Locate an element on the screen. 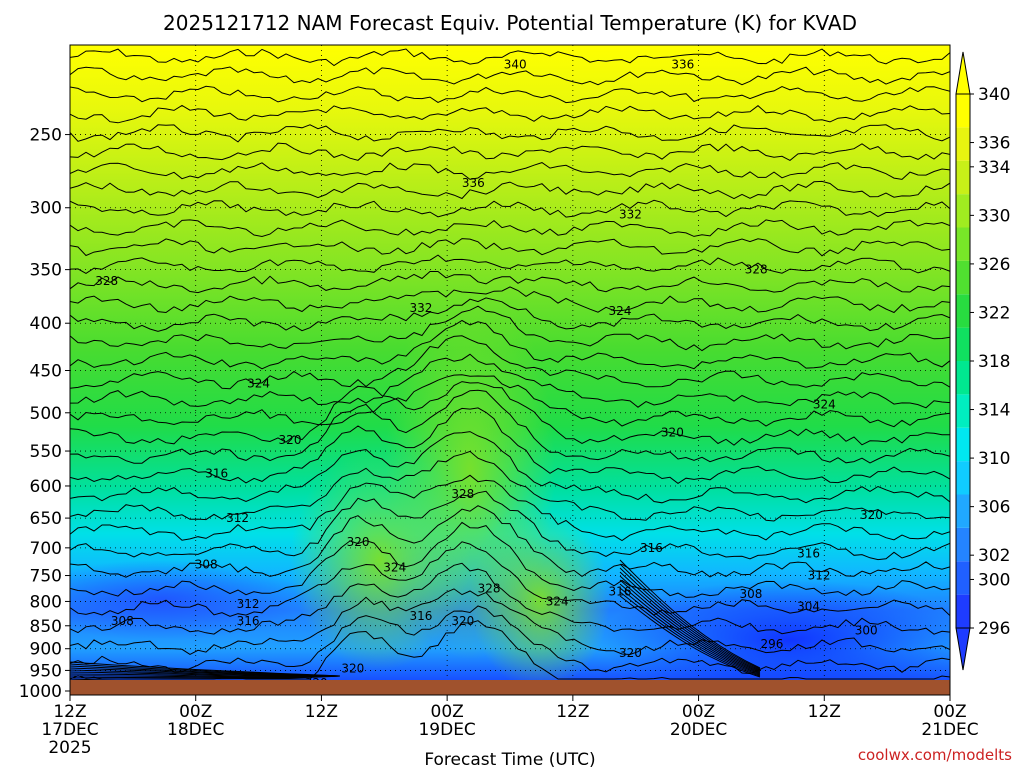  colorbar-label: 340 is located at coordinates (994, 95).